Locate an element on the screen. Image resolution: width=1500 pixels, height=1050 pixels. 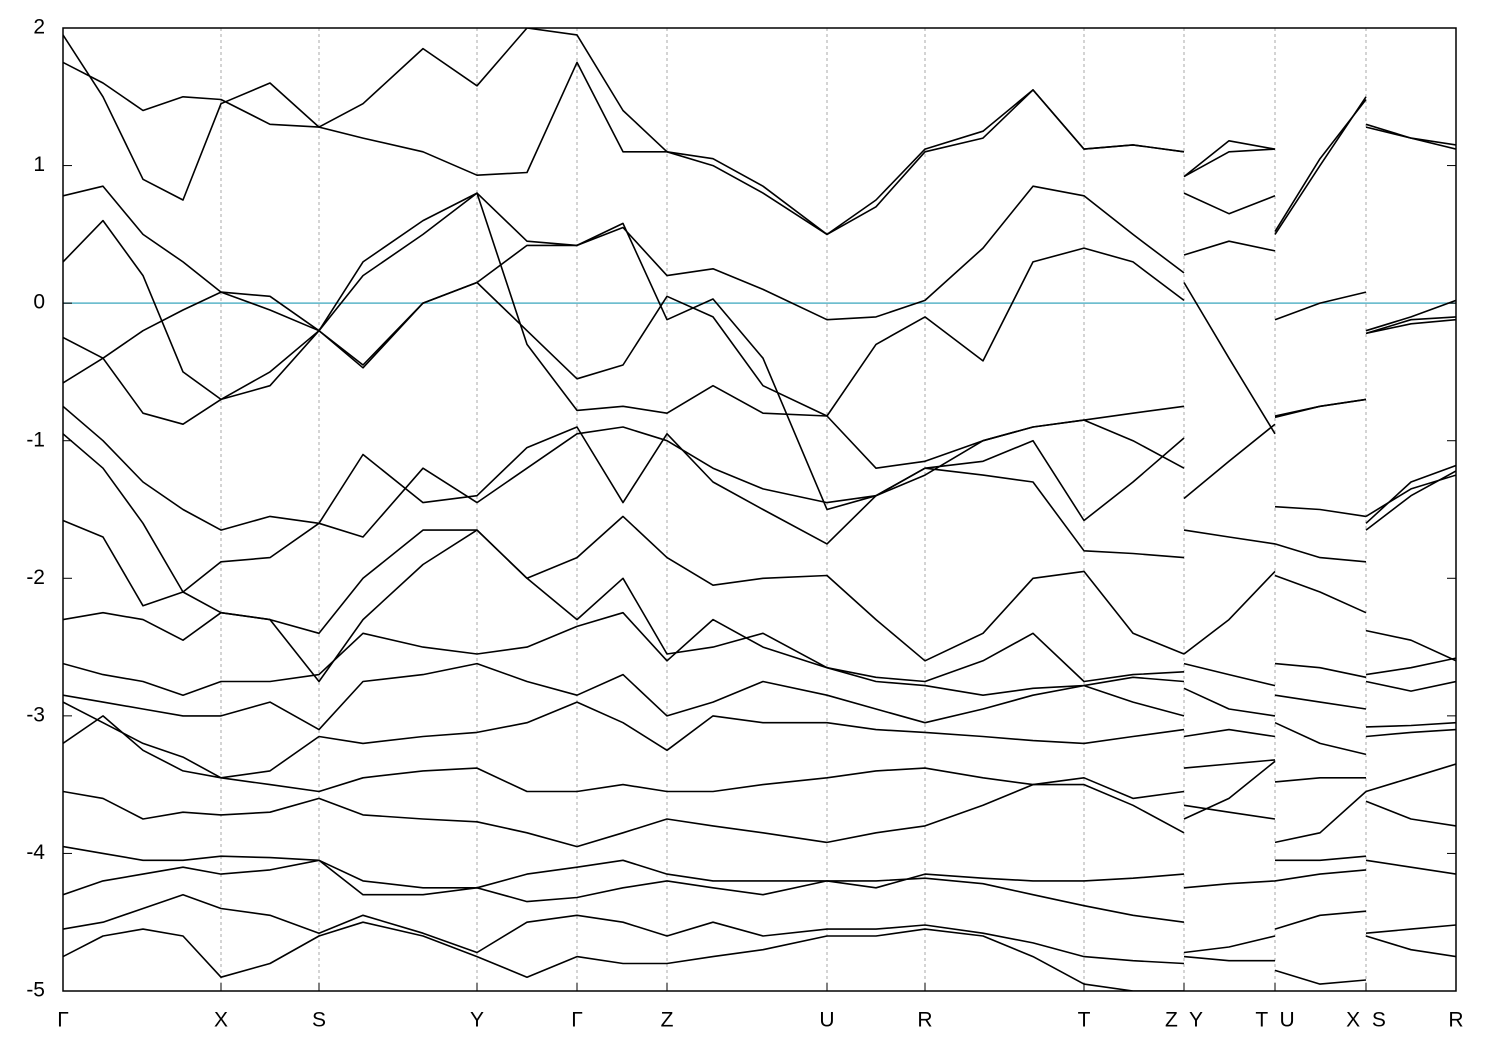
x-tick-label: T U is located at coordinates (1274, 1020).